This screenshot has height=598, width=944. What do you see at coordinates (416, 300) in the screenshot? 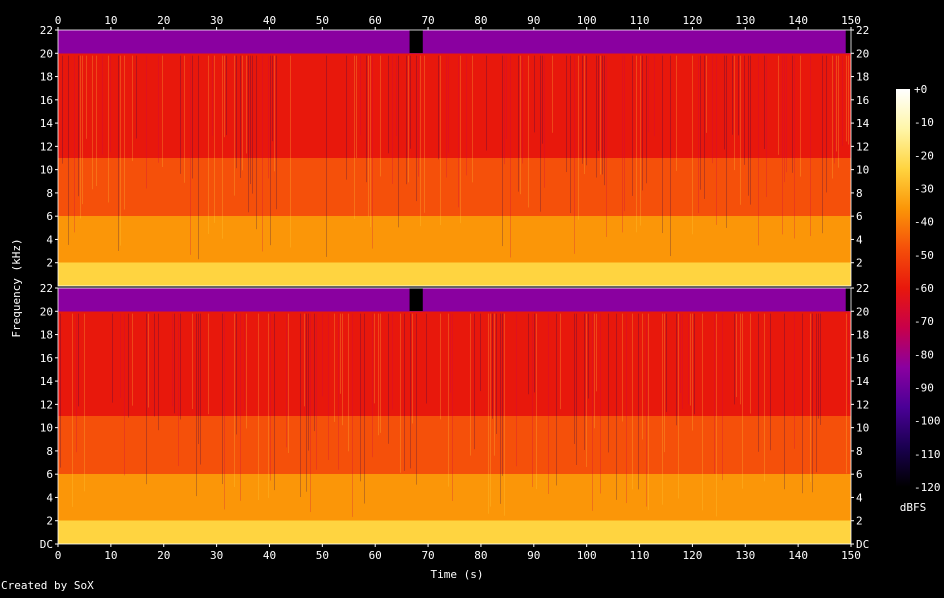
I see `silence-band` at bounding box center [416, 300].